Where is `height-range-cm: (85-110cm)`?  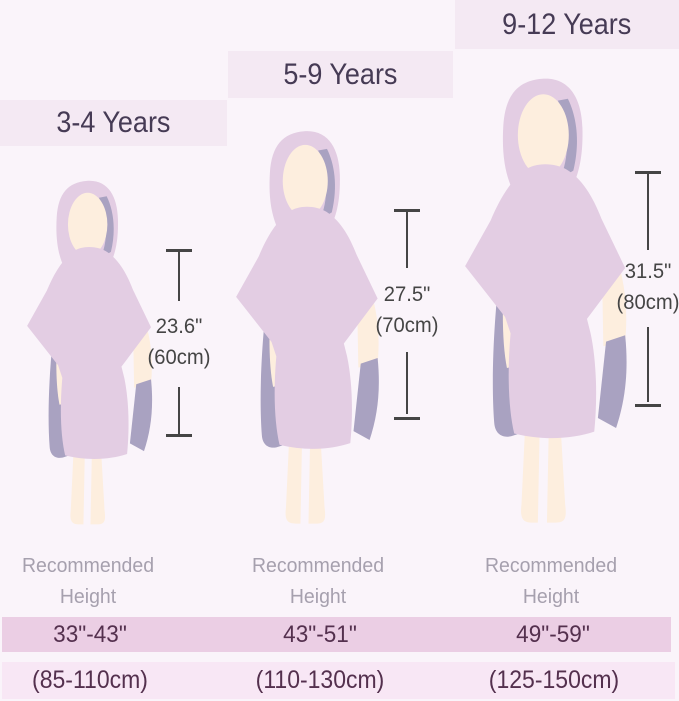 height-range-cm: (85-110cm) is located at coordinates (90, 680).